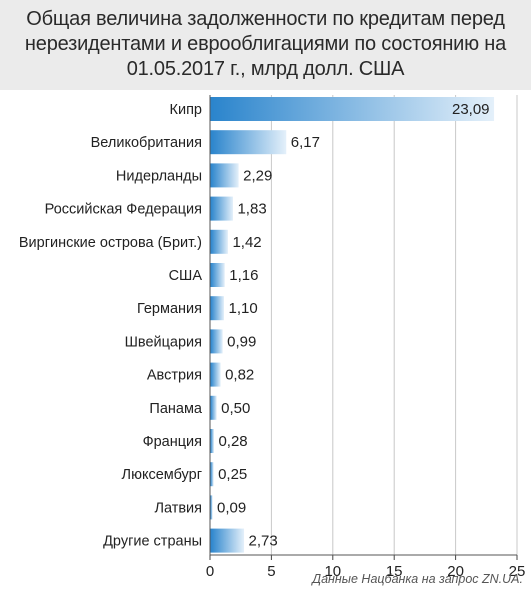  Describe the element at coordinates (417, 579) in the screenshot. I see `source-note: Данные Нацбанка на запрос ZN.UA.` at that location.